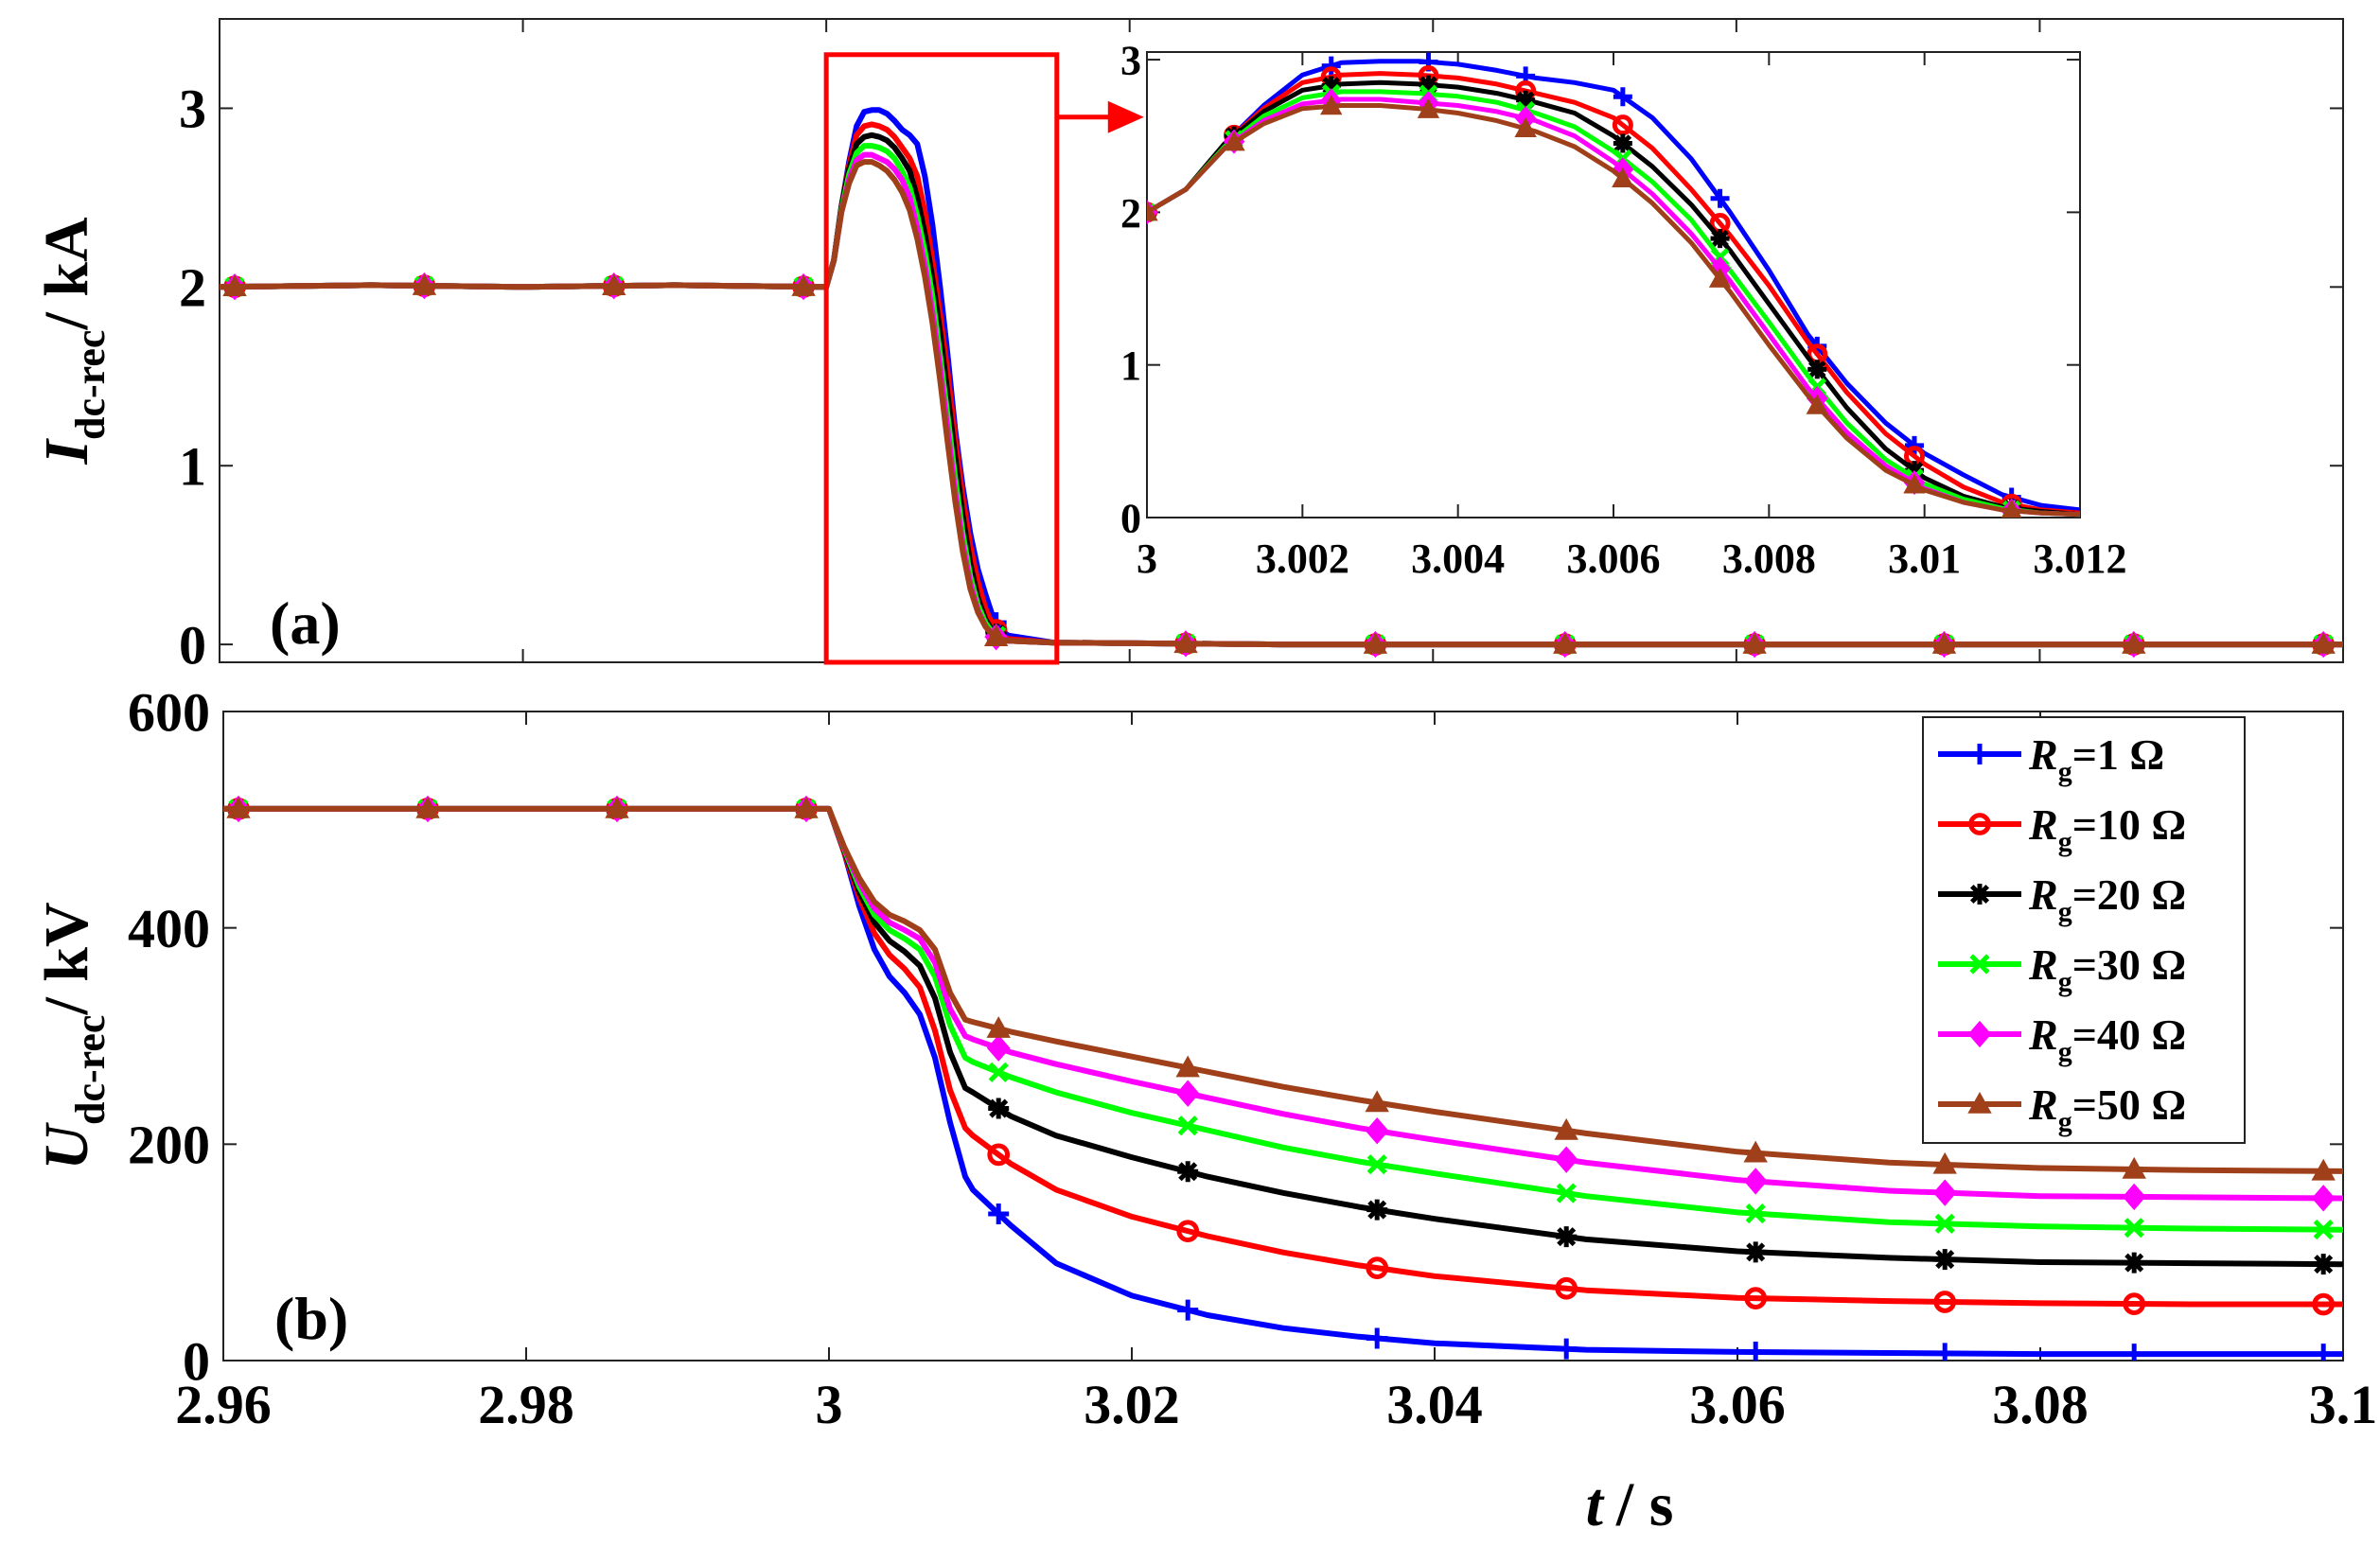 The height and width of the screenshot is (1546, 2380). I want to click on legend-label-value: =30 Ω, so click(2129, 965).